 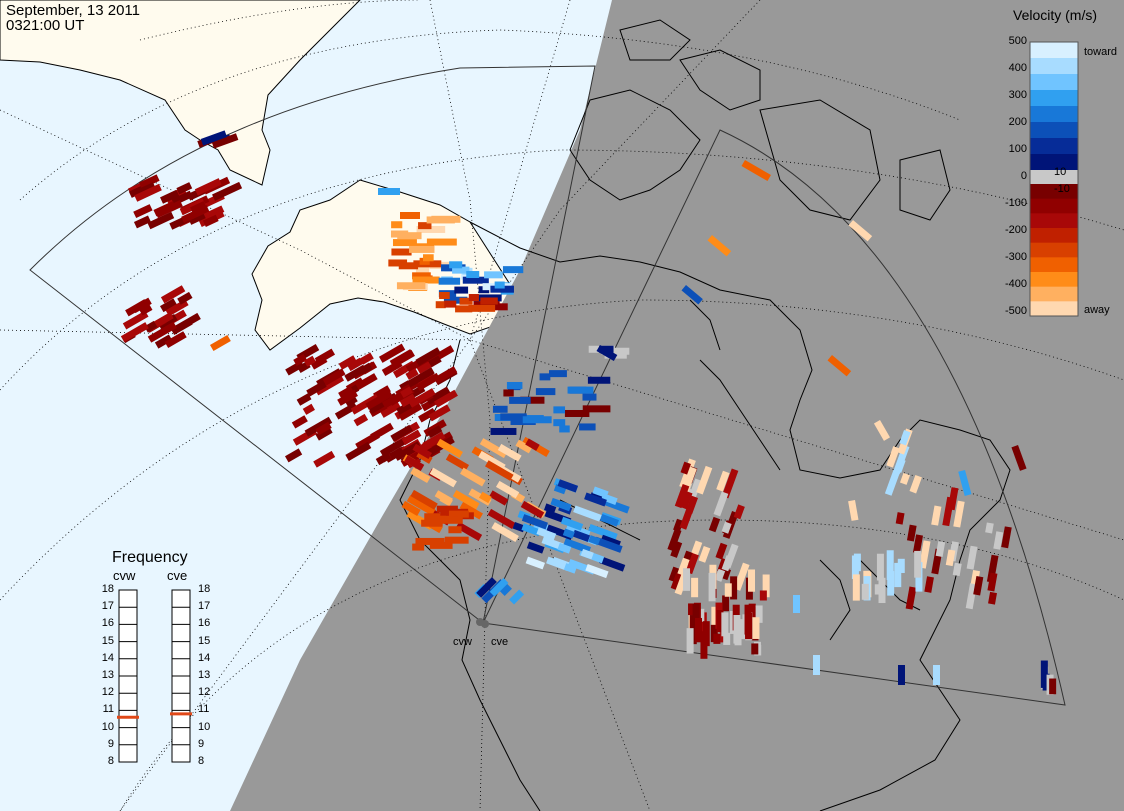 What do you see at coordinates (204, 640) in the screenshot?
I see `frequency-scale-label: 15` at bounding box center [204, 640].